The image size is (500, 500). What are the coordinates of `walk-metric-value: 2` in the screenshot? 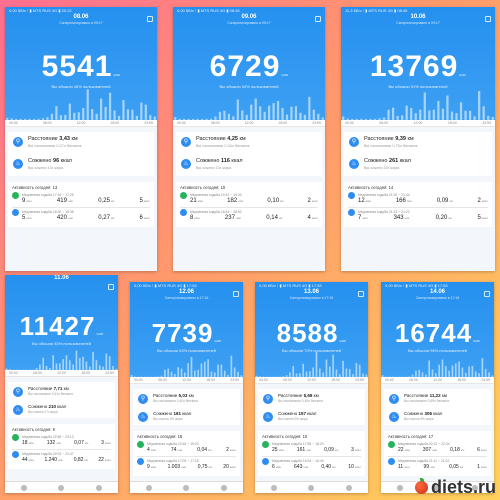 It's located at (309, 201).